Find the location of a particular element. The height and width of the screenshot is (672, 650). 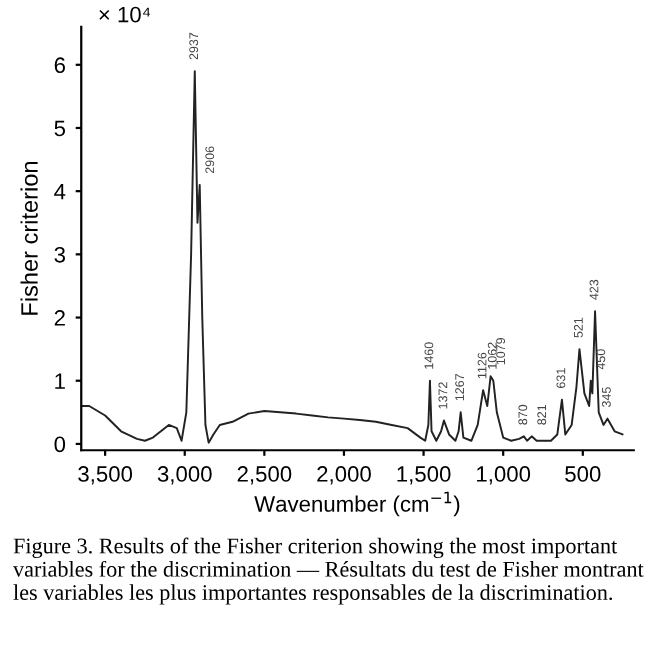

y-tick-label: 6 is located at coordinates (59, 65).